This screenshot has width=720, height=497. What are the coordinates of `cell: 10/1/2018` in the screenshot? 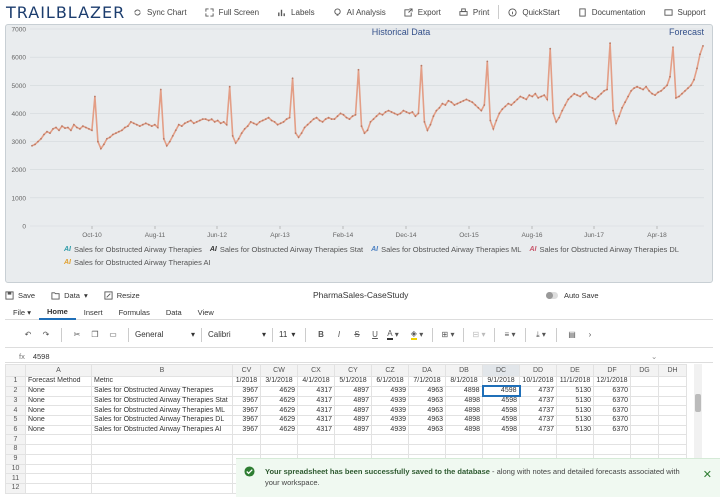 It's located at (538, 381).